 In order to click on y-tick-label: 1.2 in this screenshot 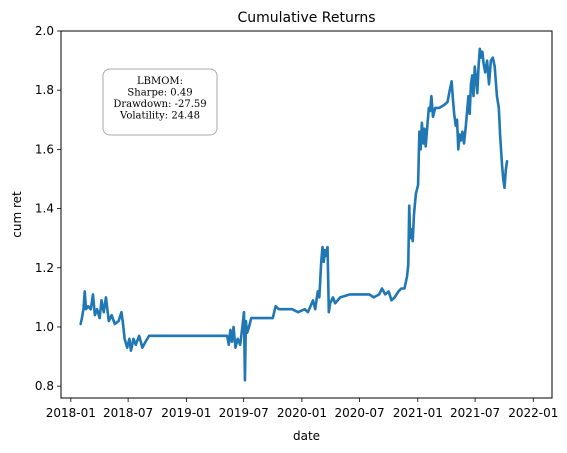, I will do `click(44, 268)`.